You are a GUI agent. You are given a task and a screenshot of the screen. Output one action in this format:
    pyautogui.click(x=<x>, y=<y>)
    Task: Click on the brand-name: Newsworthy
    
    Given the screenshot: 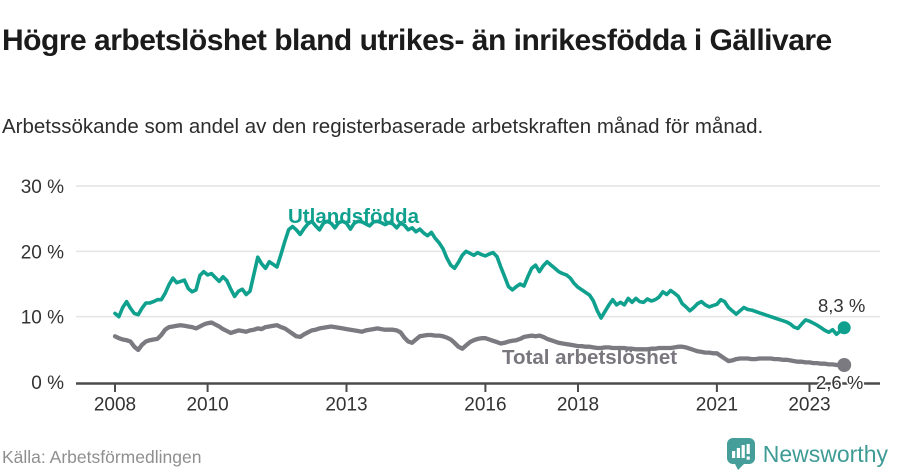 What is the action you would take?
    pyautogui.click(x=825, y=453)
    